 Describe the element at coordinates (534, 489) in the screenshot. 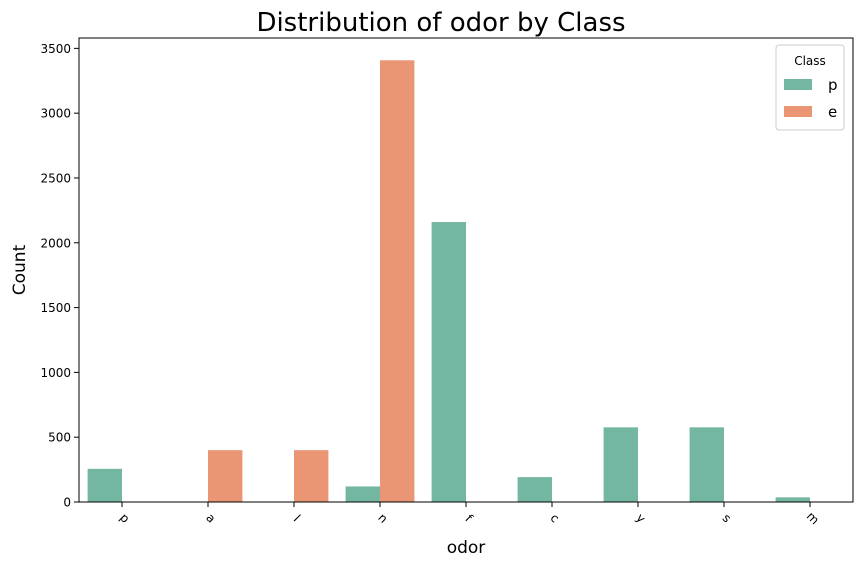

I see `bar-p-c` at that location.